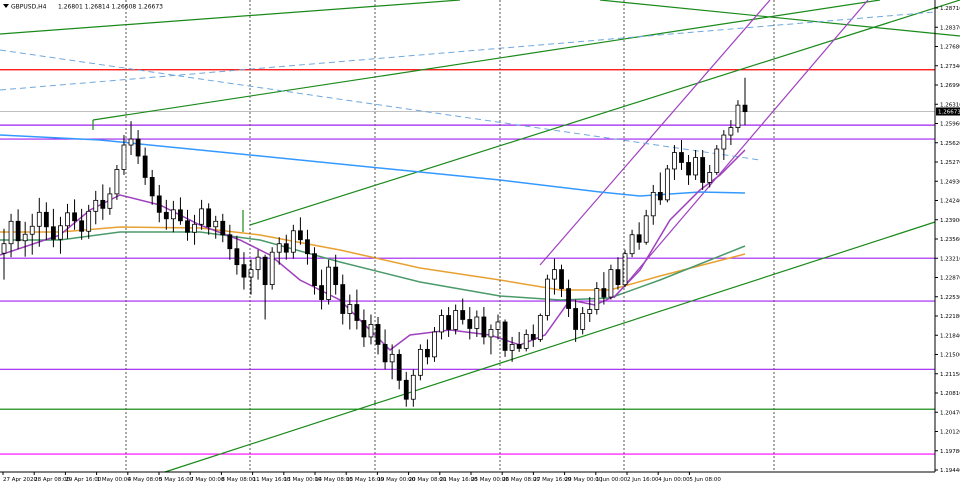 The height and width of the screenshot is (488, 960). I want to click on y-tick-label: 1.20120, so click(950, 433).